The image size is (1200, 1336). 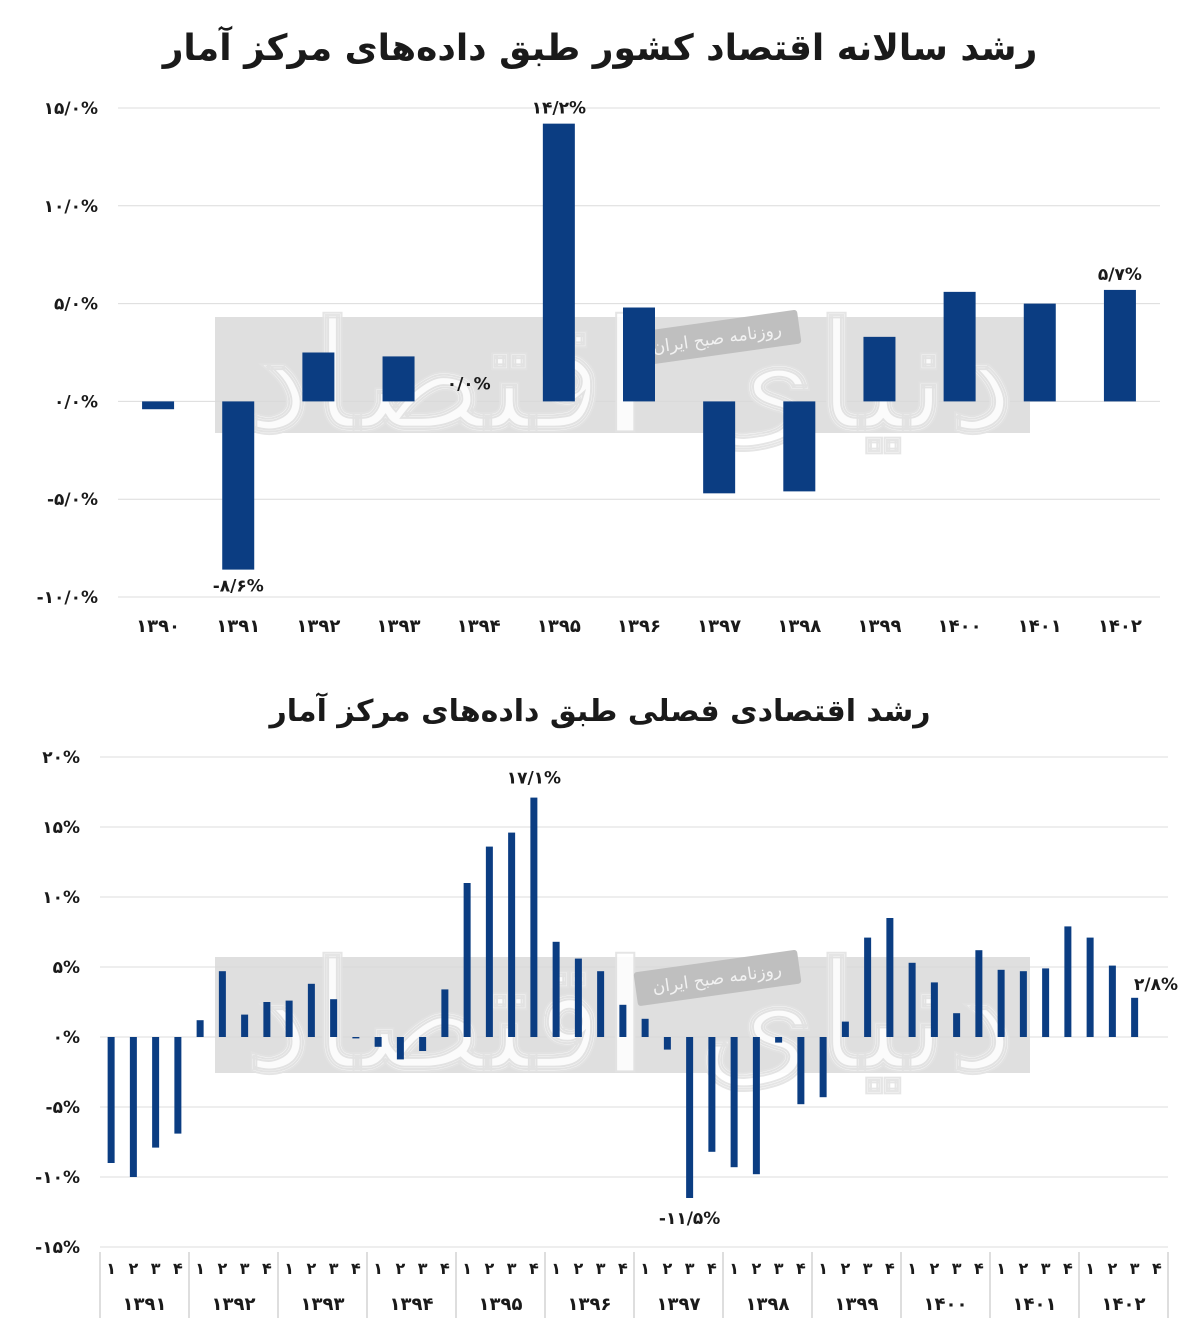 I want to click on y-tick-label: ۵/۰%, so click(x=76, y=305).